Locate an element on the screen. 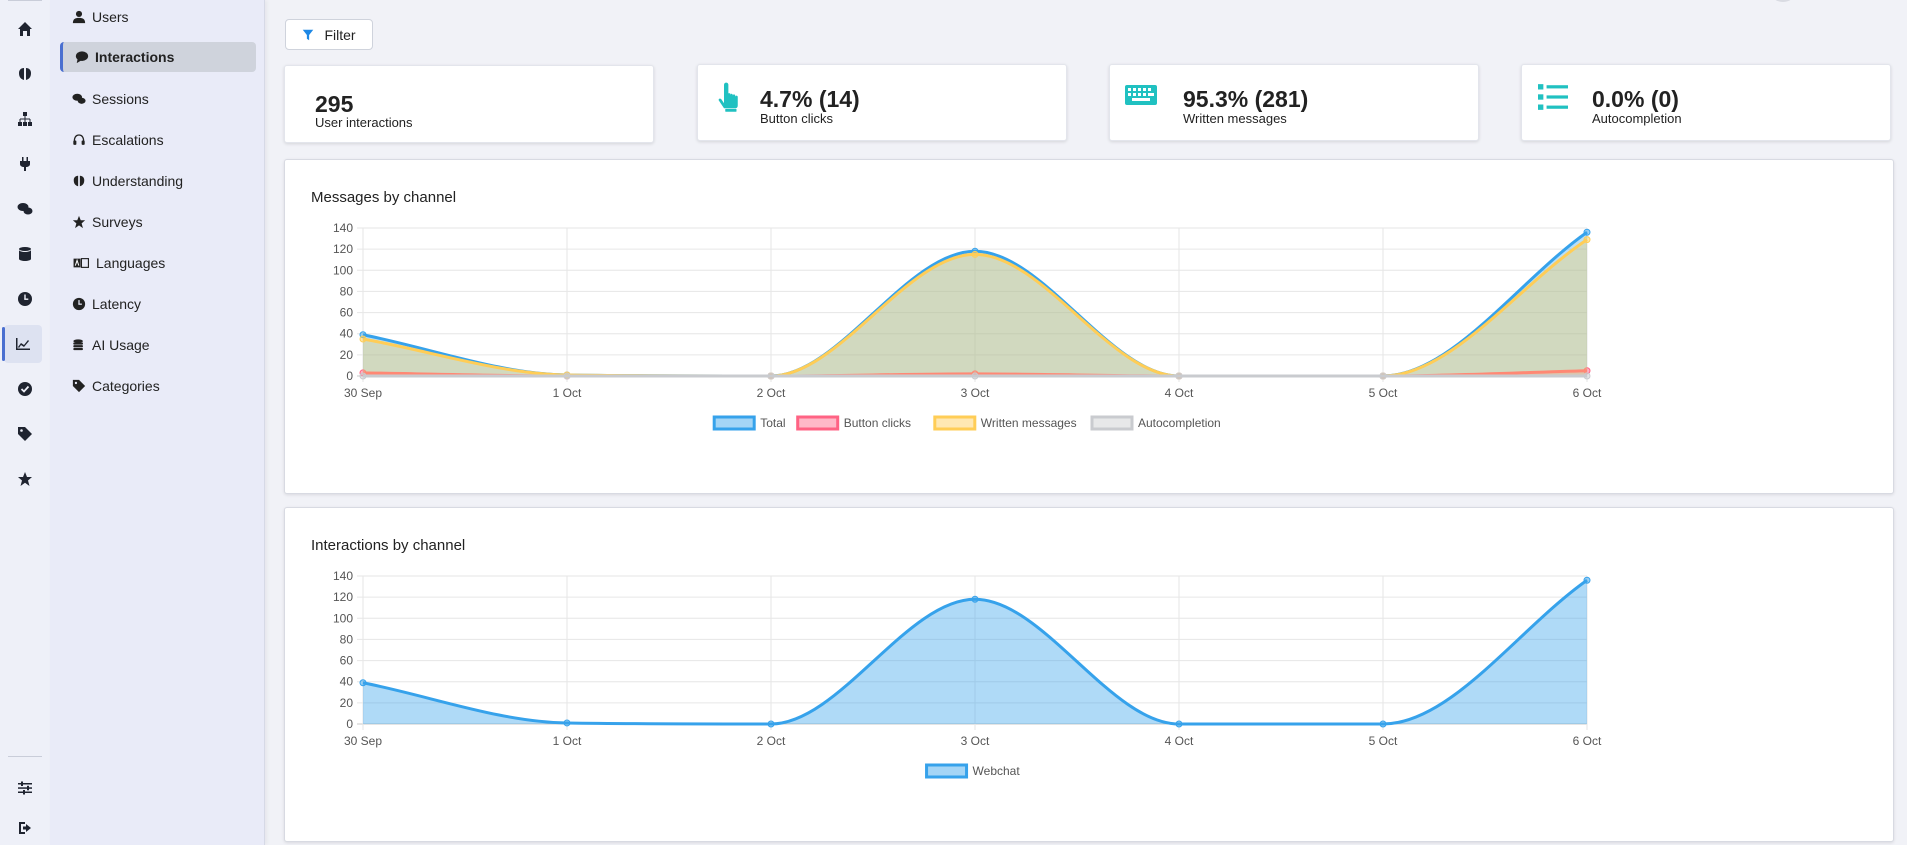 The image size is (1907, 845). sidebar-item-label: Users is located at coordinates (110, 17).